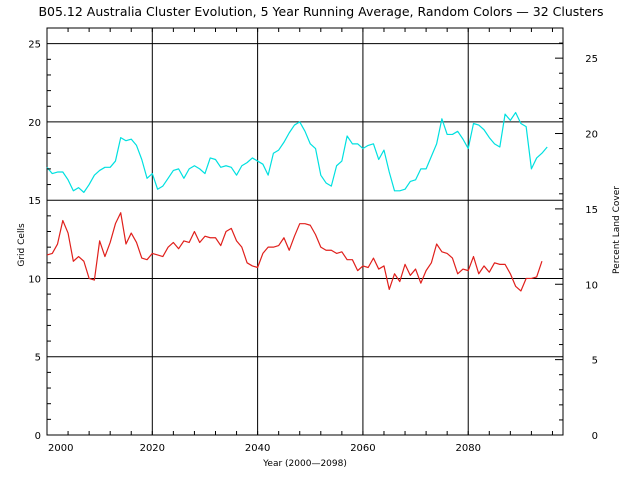 Image resolution: width=640 pixels, height=480 pixels. I want to click on y-tick-label: 5, so click(38, 358).